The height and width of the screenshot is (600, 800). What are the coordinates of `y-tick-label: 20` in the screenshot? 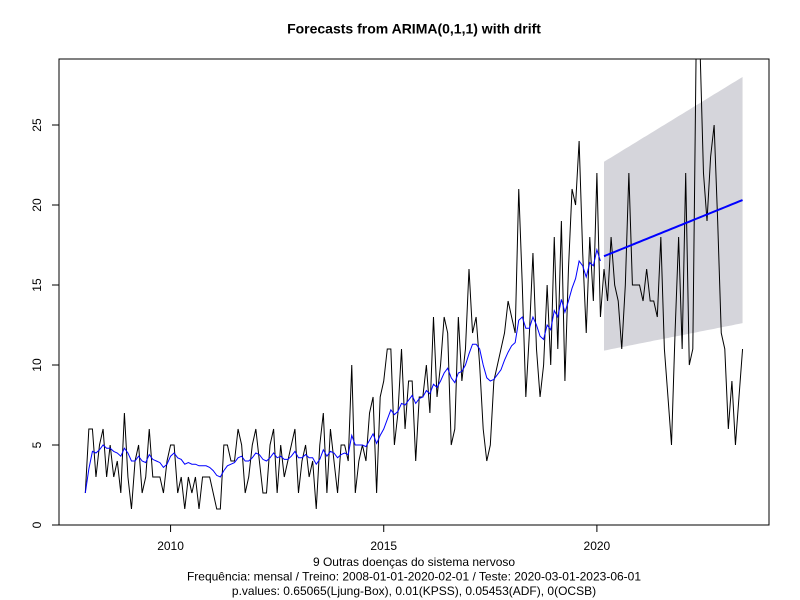 It's located at (37, 205).